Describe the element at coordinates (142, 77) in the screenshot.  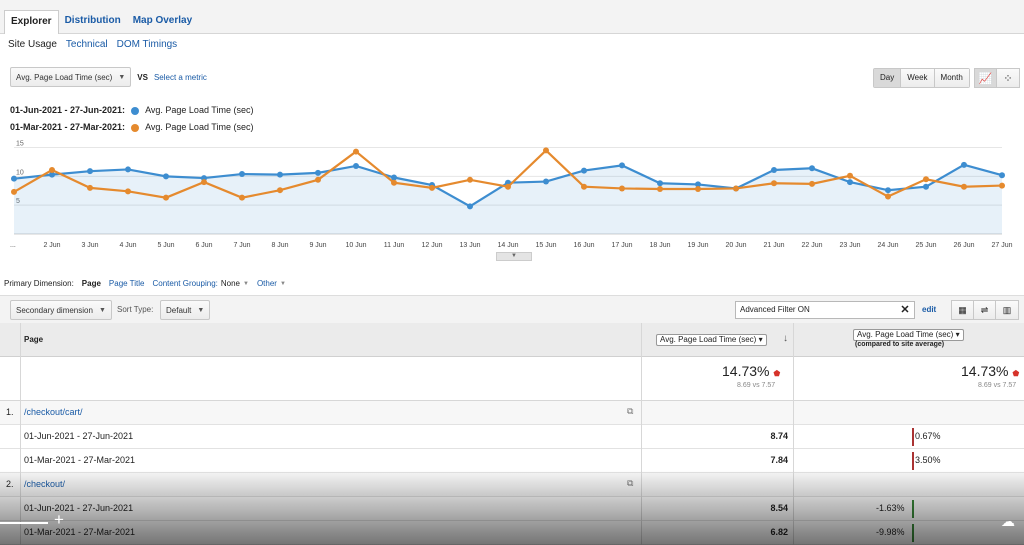
I see `vs-label: VS` at that location.